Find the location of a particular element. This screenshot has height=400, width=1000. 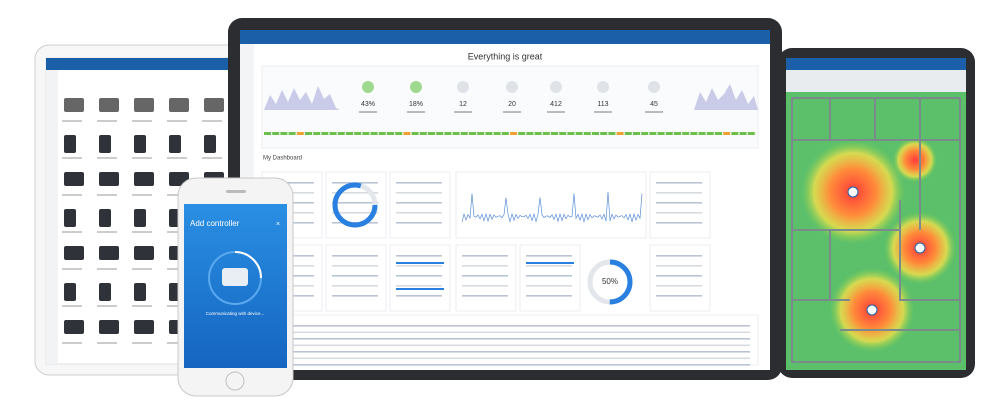

stat-value: 113 is located at coordinates (602, 104).